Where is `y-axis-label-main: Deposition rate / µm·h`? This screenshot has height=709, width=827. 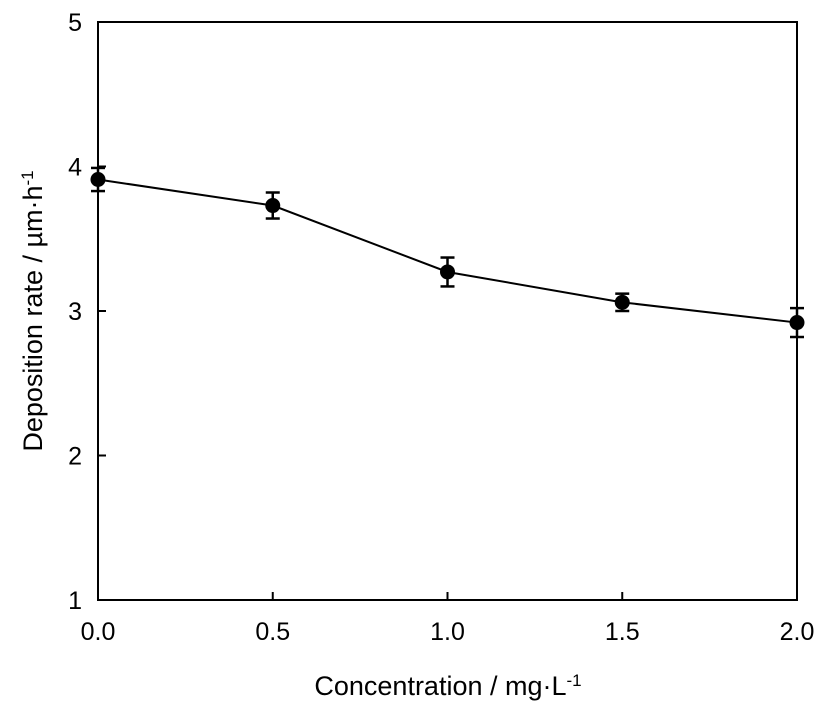 y-axis-label-main: Deposition rate / µm·h is located at coordinates (33, 318).